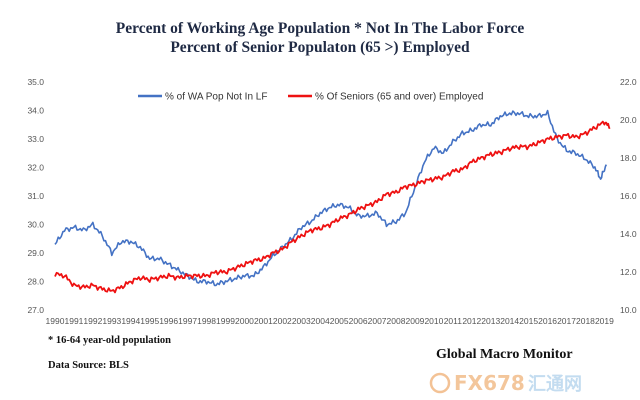  I want to click on legend-label-seniors-employed: % Of Seniors (65 and over) Employed, so click(399, 97).